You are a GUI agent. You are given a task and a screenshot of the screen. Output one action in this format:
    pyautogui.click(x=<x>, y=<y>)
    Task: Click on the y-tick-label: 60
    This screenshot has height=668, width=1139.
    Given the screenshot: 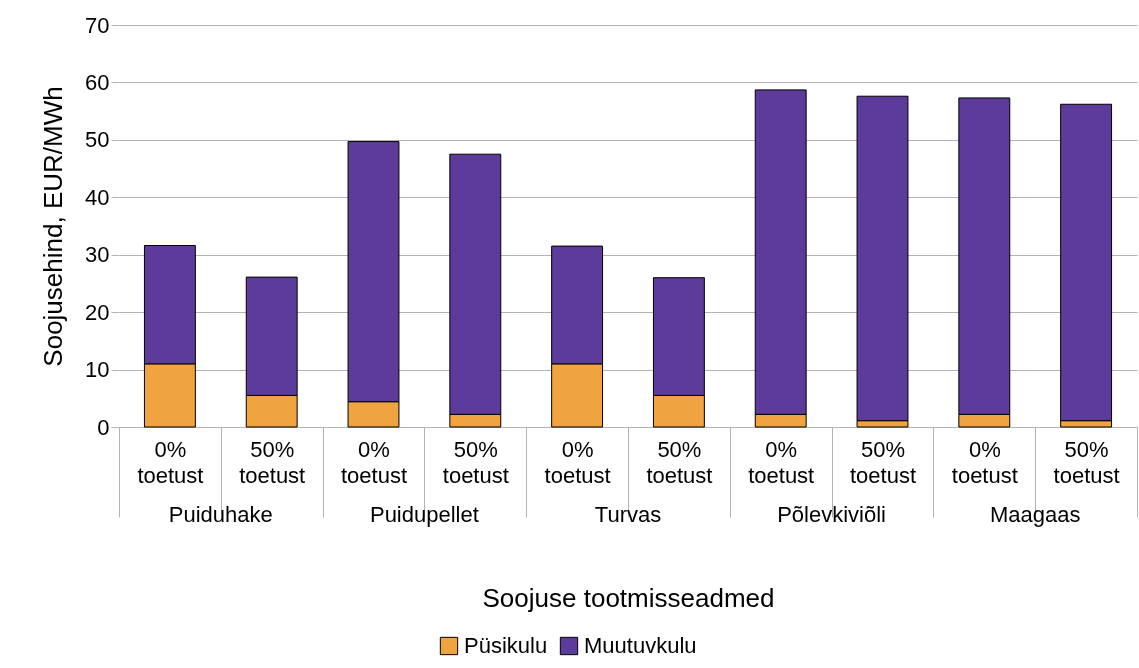 What is the action you would take?
    pyautogui.click(x=97, y=82)
    